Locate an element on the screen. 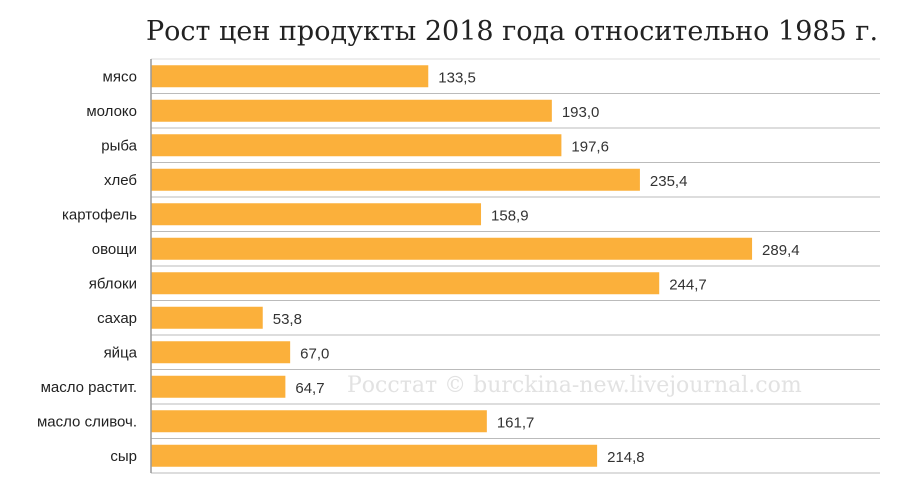 The width and height of the screenshot is (900, 494). category-label: овощи is located at coordinates (114, 249).